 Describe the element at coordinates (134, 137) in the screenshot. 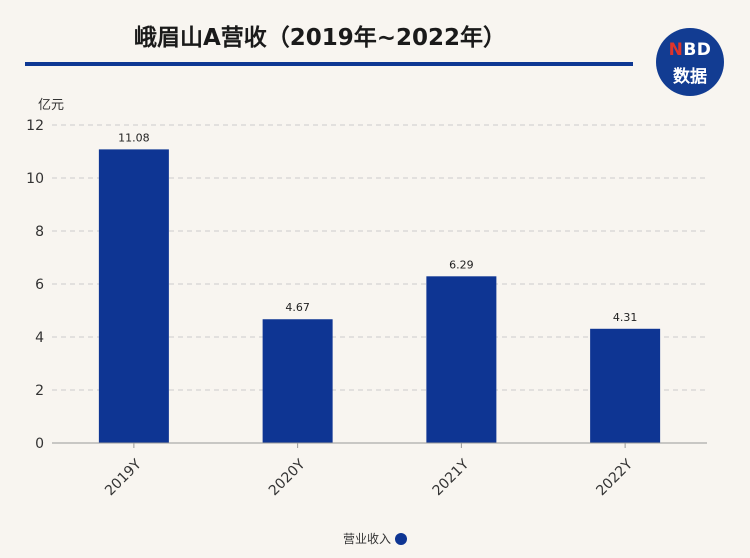

I see `data-label: 11.08` at that location.